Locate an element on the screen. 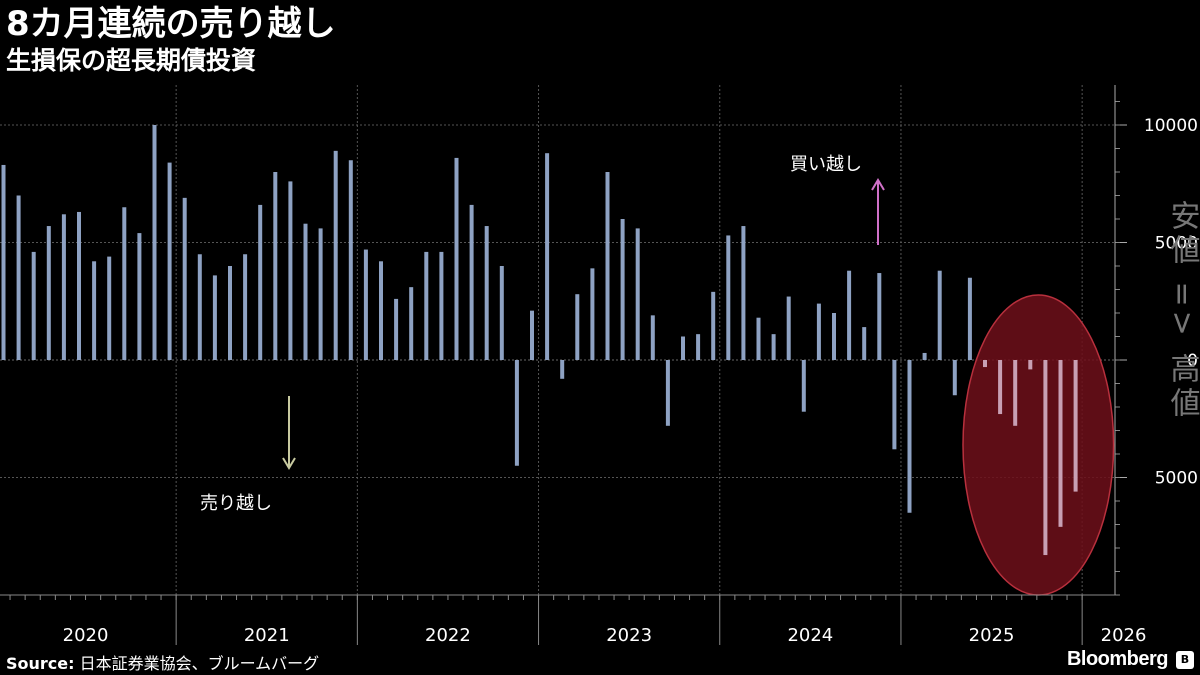 This screenshot has height=675, width=1200. bloomberg-logo: Bloomberg is located at coordinates (1117, 659).